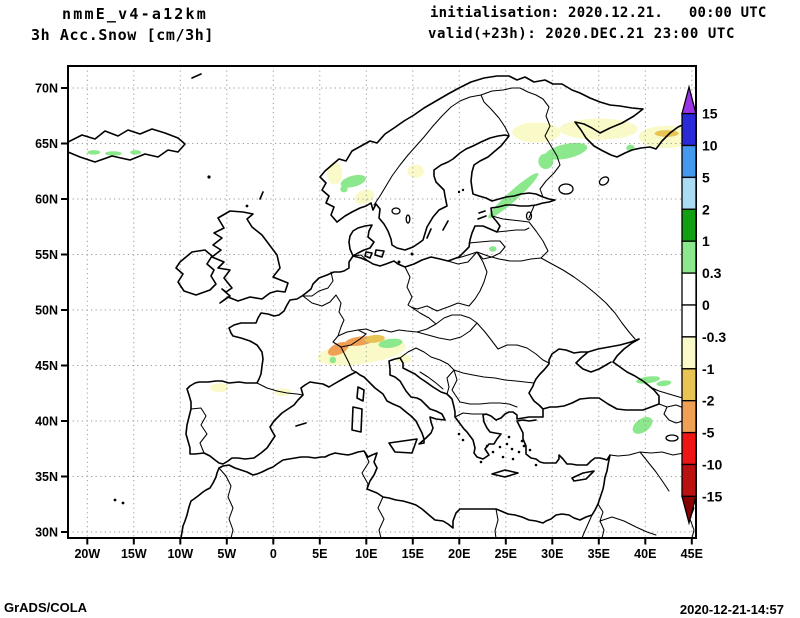 This screenshot has width=800, height=618. Describe the element at coordinates (731, 609) in the screenshot. I see `creation-timestamp: 2020-12-21-14:57` at that location.